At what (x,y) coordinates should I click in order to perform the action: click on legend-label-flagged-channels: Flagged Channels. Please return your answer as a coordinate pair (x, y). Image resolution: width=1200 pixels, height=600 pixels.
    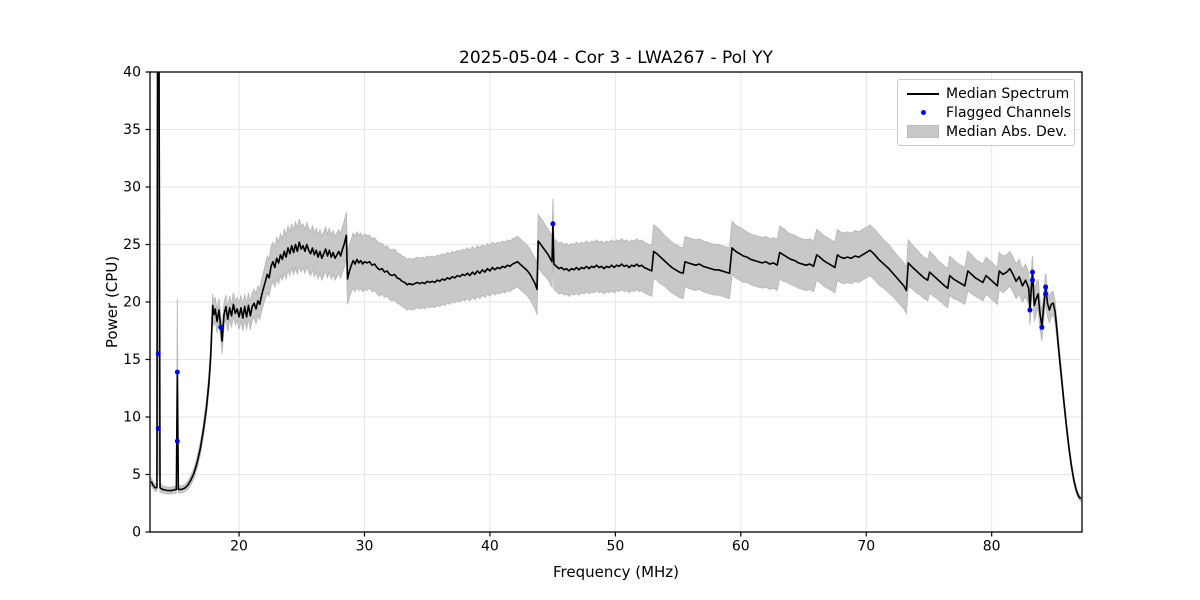
    Looking at the image, I should click on (1009, 112).